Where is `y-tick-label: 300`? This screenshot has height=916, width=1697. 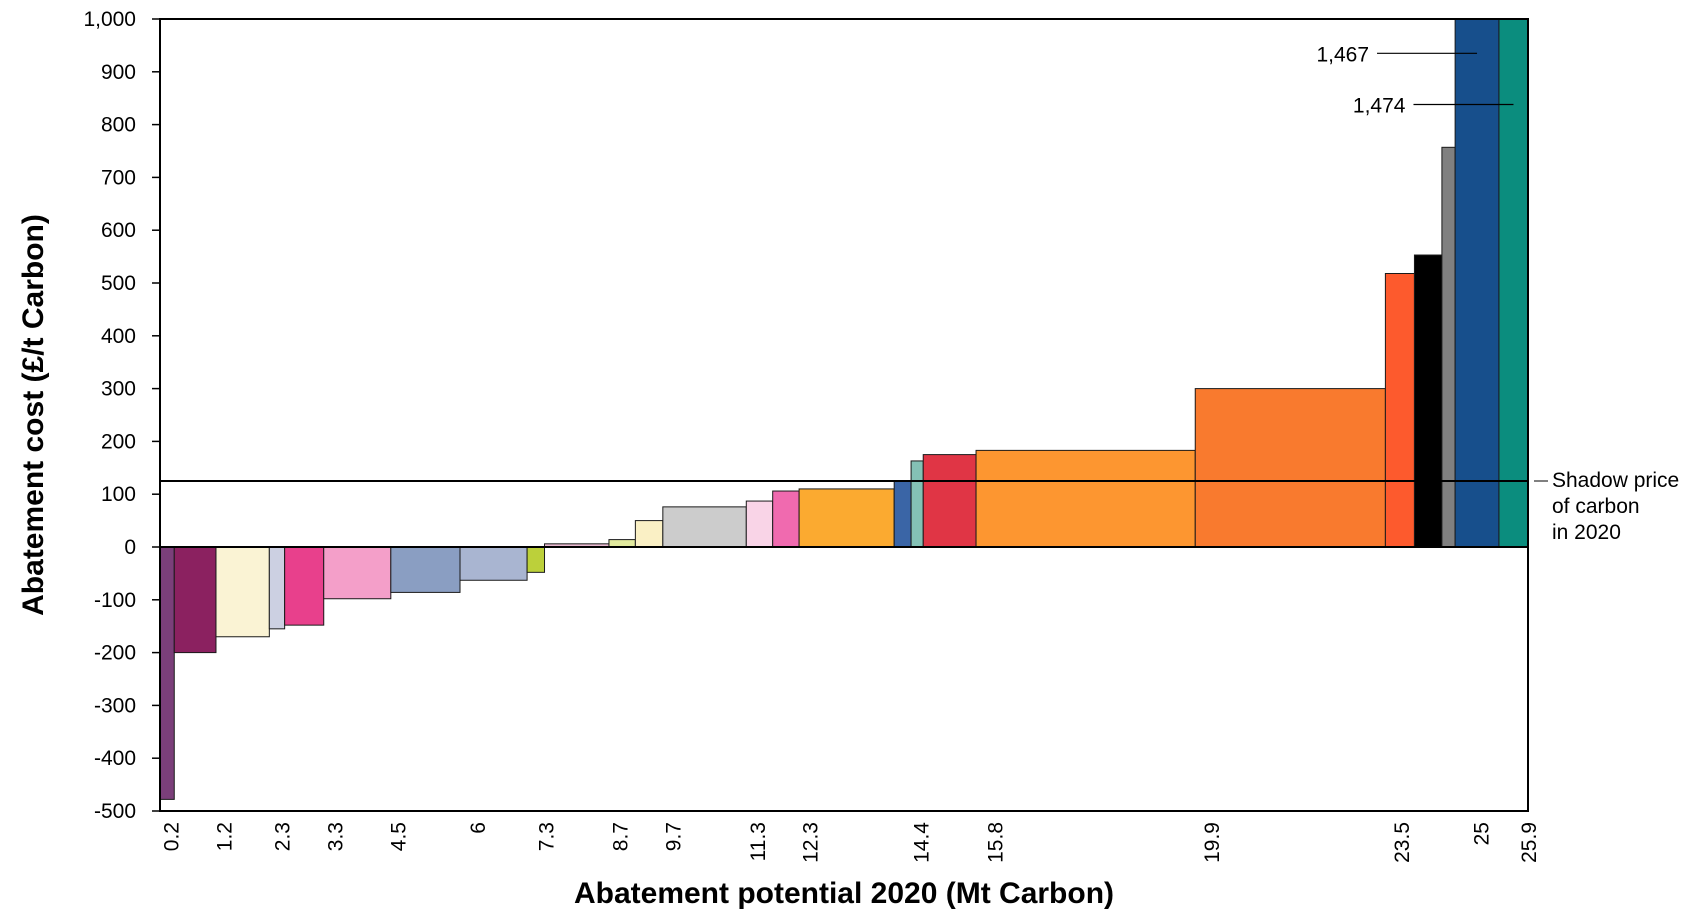
y-tick-label: 300 is located at coordinates (118, 389).